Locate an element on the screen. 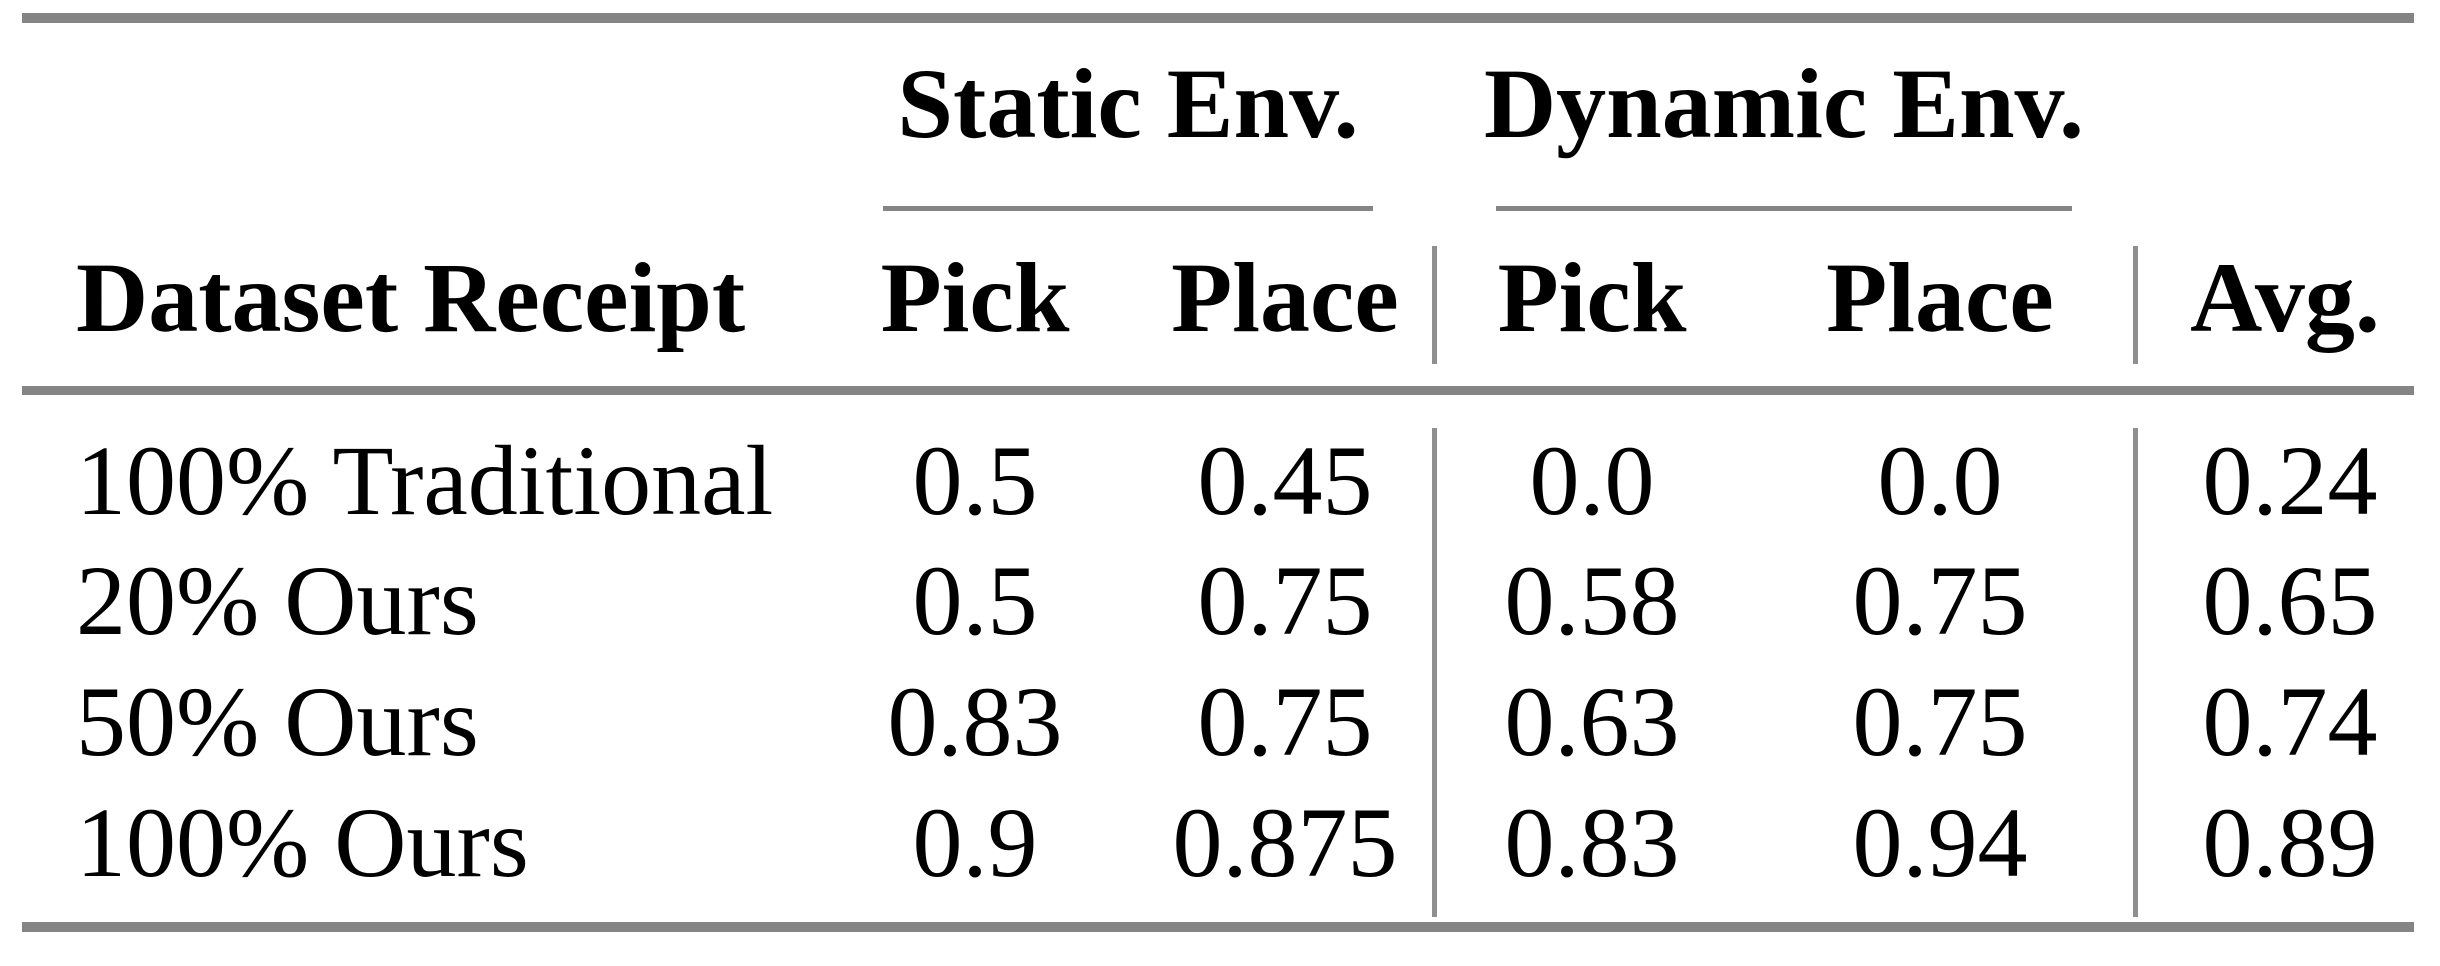 Image resolution: width=2440 pixels, height=966 pixels. top-rule is located at coordinates (1218, 18).